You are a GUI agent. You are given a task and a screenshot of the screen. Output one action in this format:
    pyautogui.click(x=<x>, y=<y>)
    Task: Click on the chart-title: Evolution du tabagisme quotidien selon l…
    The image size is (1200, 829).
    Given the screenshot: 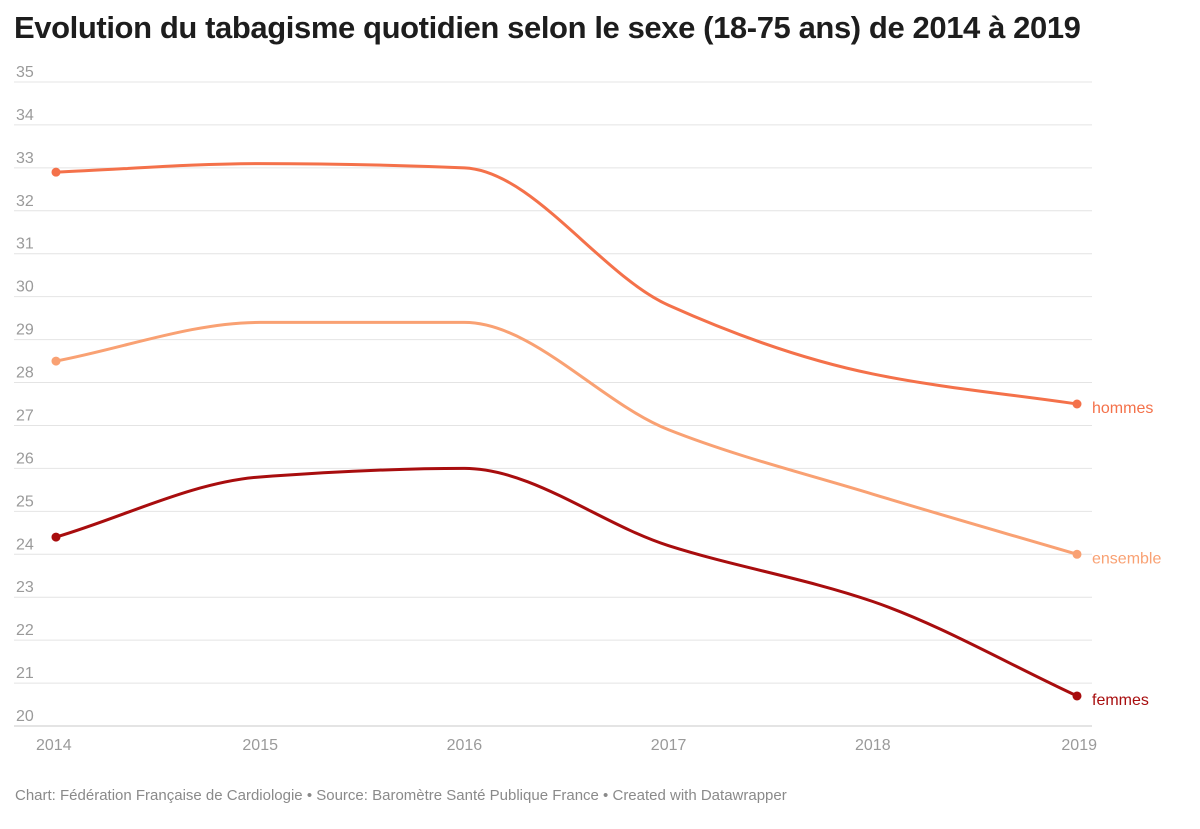 What is the action you would take?
    pyautogui.click(x=547, y=27)
    